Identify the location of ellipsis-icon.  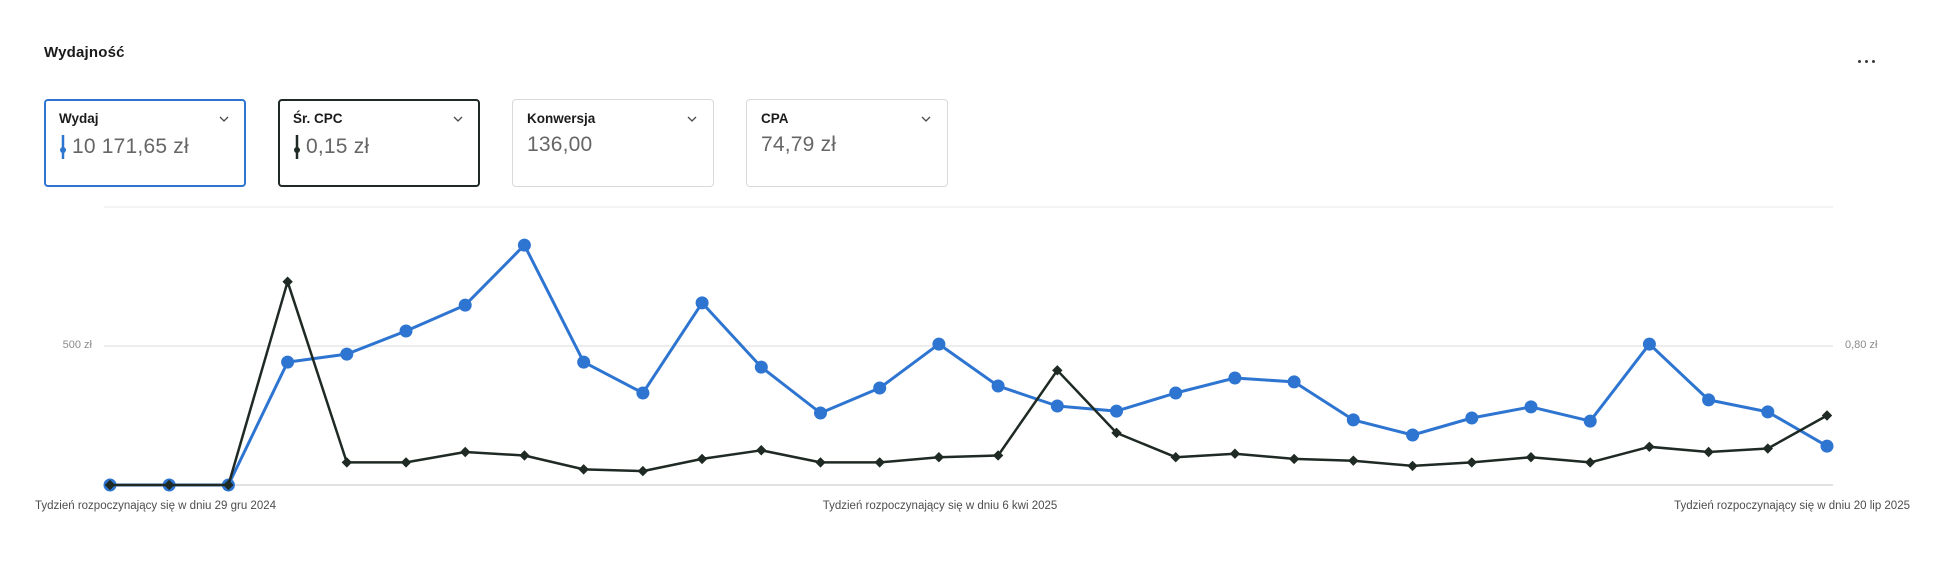
(1866, 61).